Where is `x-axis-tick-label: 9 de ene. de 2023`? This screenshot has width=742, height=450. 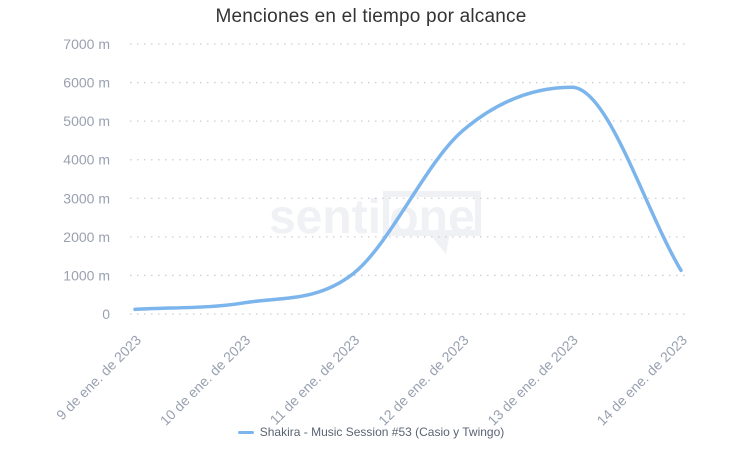
x-axis-tick-label: 9 de ene. de 2023 is located at coordinates (98, 377).